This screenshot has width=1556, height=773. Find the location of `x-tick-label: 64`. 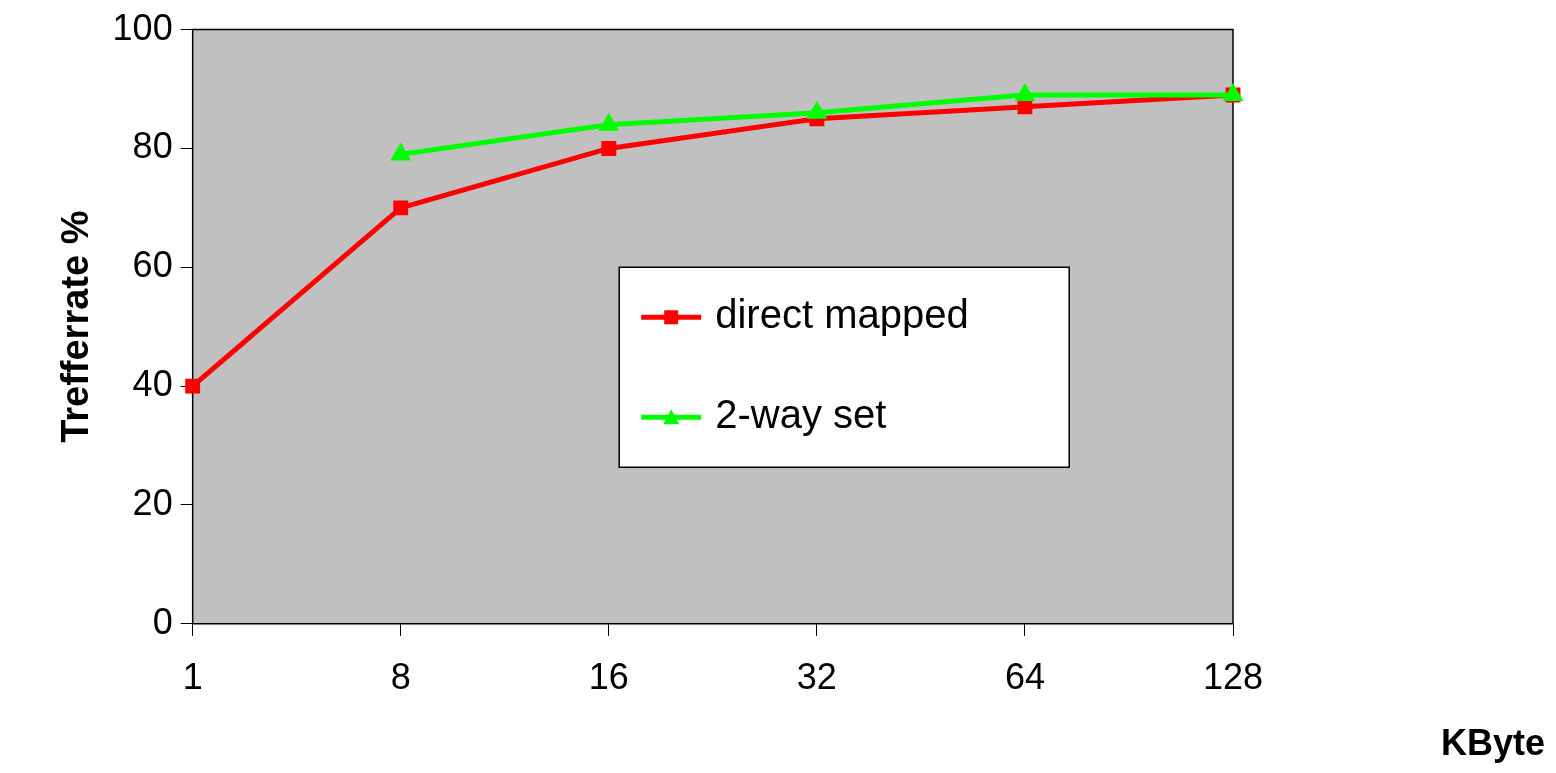

x-tick-label: 64 is located at coordinates (1024, 677).